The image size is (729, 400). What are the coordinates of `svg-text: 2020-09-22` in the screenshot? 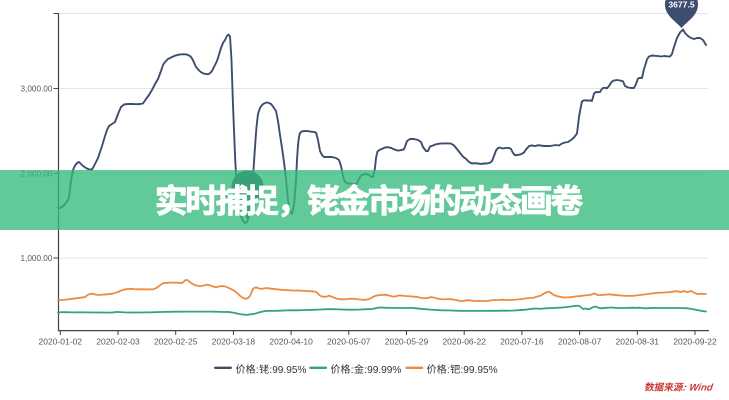 It's located at (695, 342).